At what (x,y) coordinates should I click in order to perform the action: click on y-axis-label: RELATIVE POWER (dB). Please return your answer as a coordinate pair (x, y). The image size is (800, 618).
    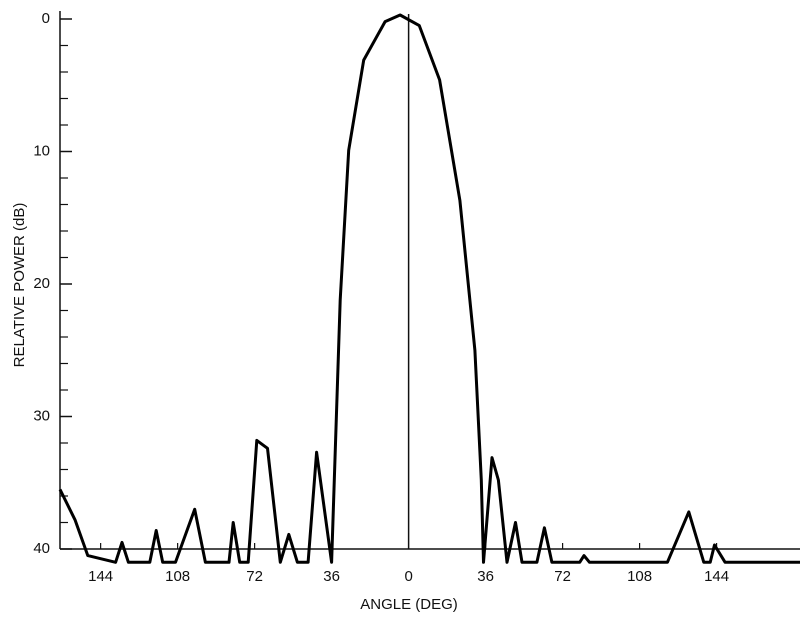
    Looking at the image, I should click on (19, 285).